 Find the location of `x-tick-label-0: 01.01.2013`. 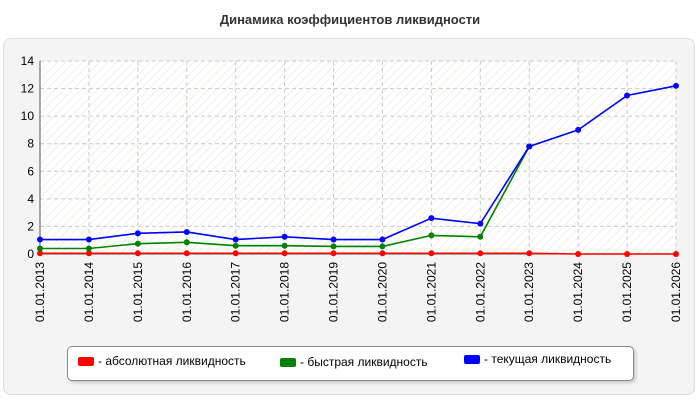

x-tick-label-0: 01.01.2013 is located at coordinates (40, 292).